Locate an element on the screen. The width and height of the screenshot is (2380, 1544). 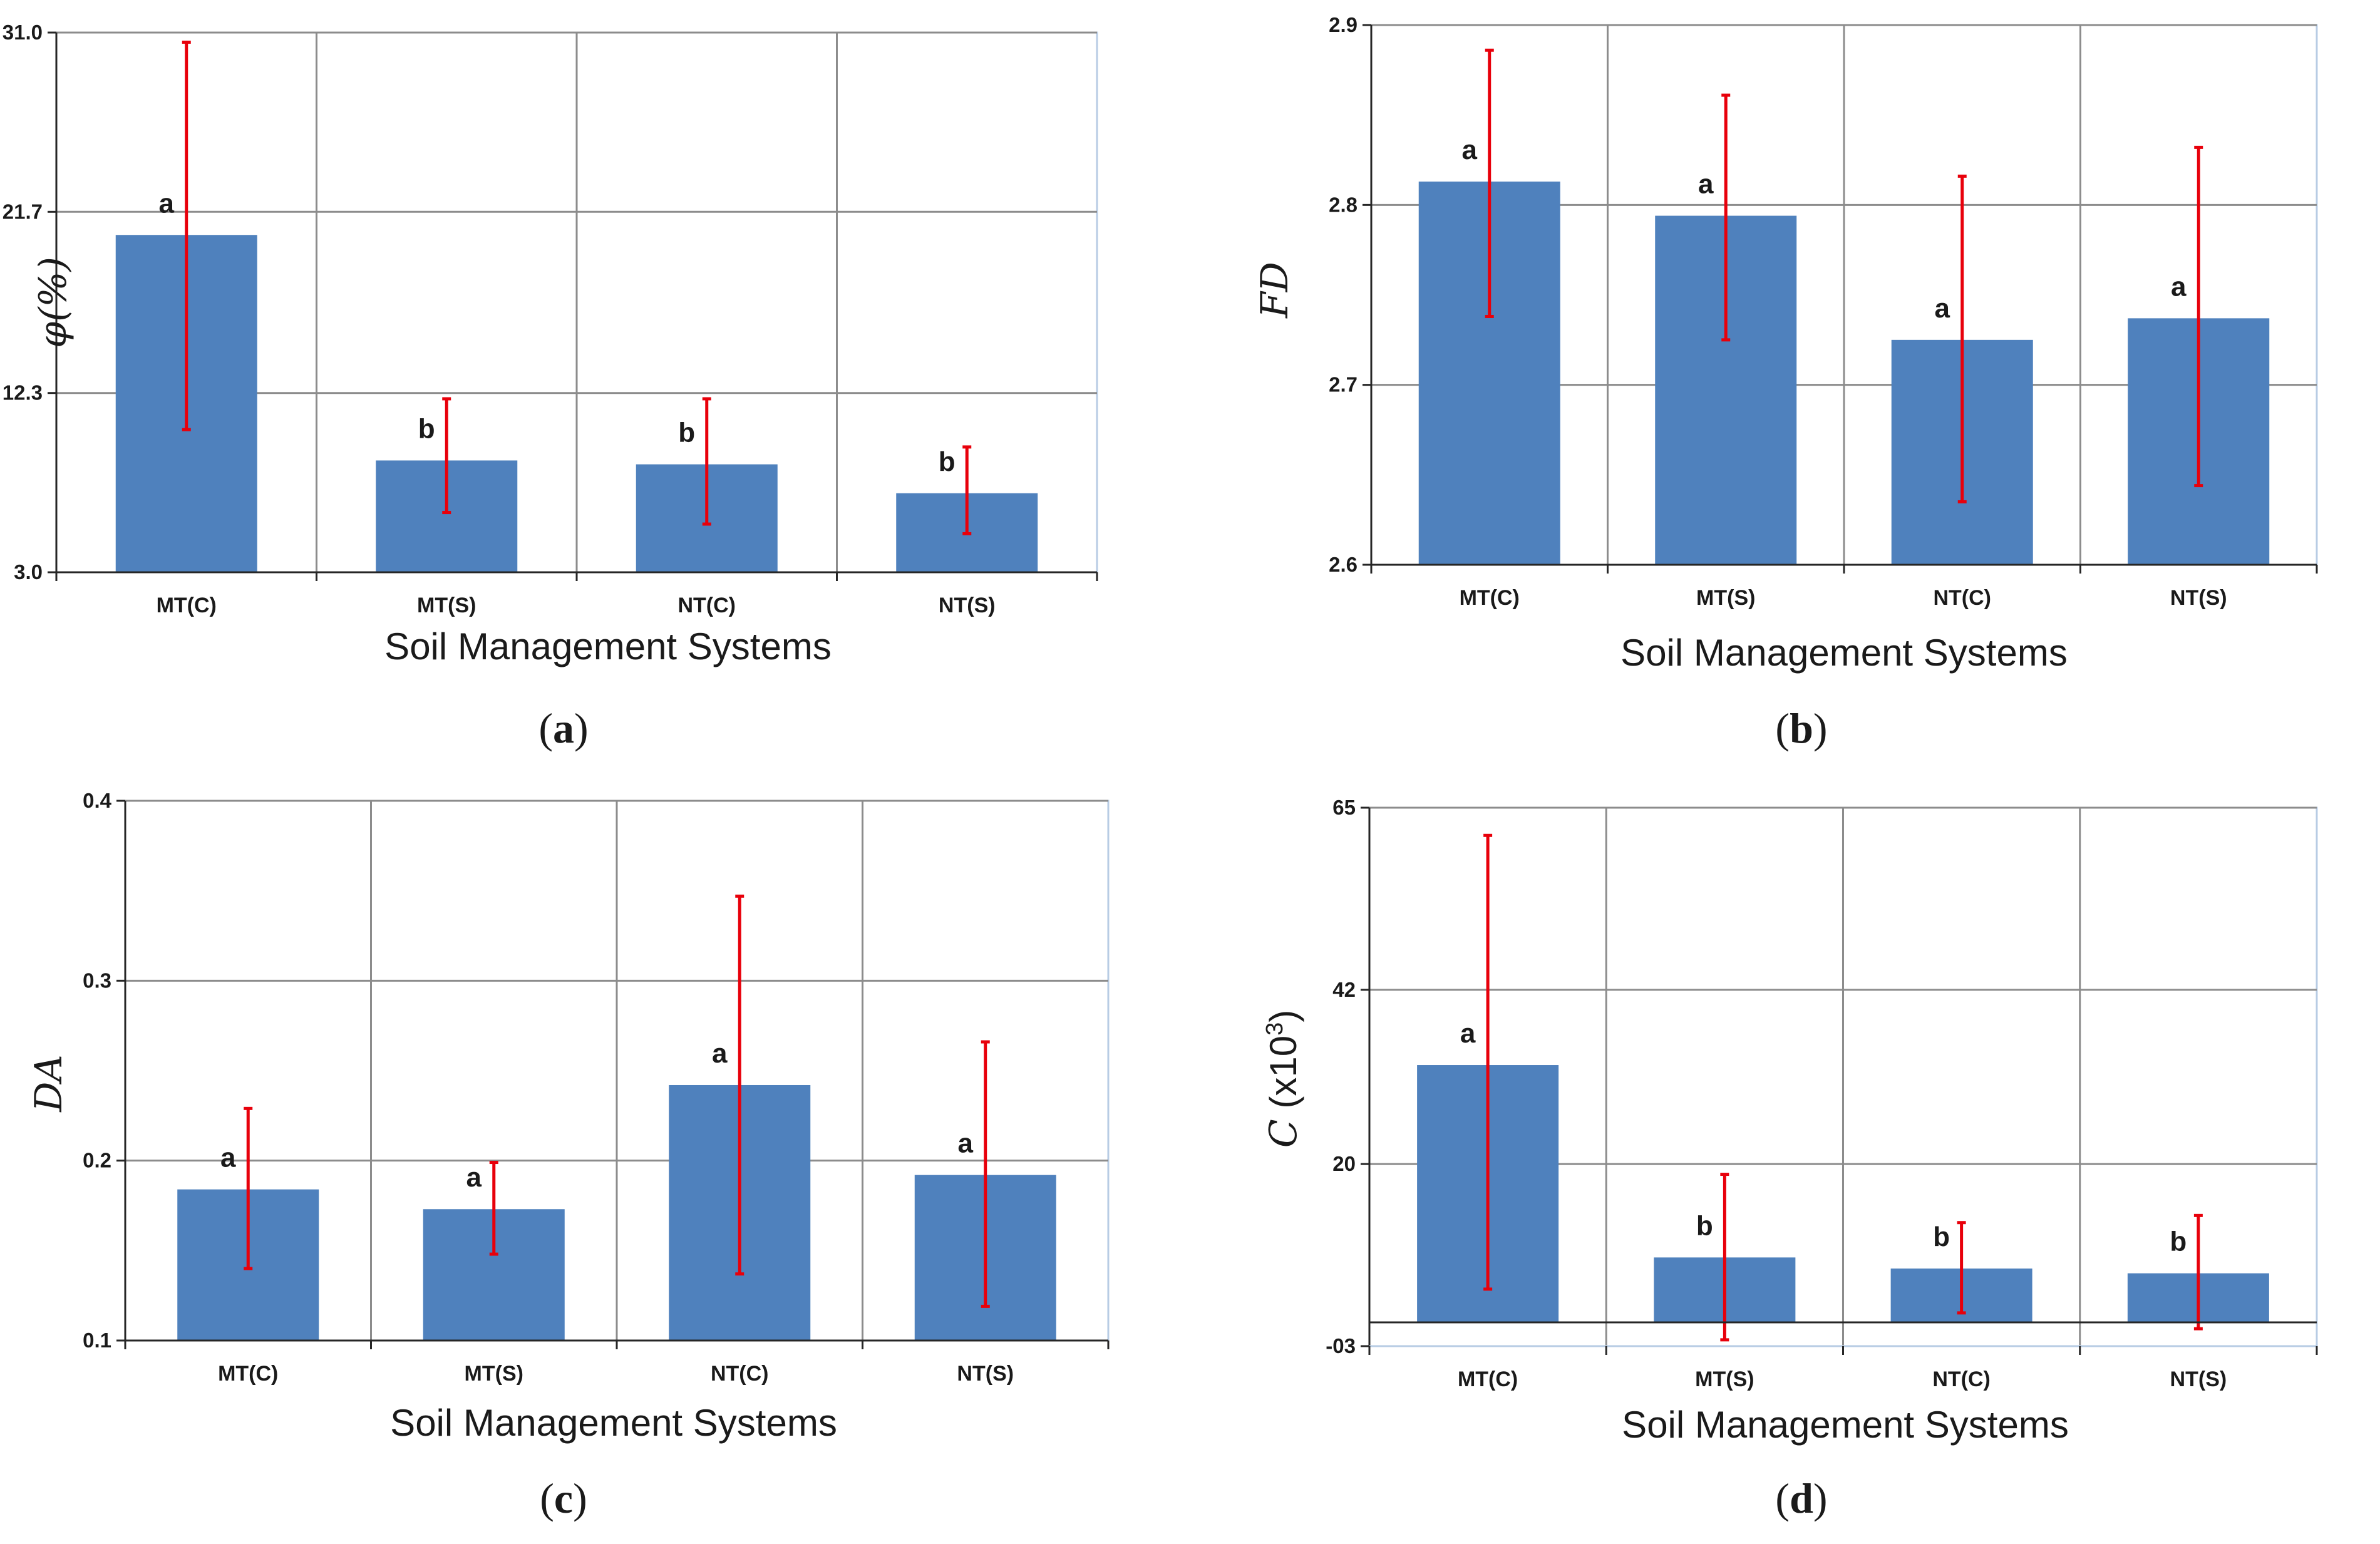
y-tick-labels: 3.0 12.3 21.7 31.0 is located at coordinates (23, 302).